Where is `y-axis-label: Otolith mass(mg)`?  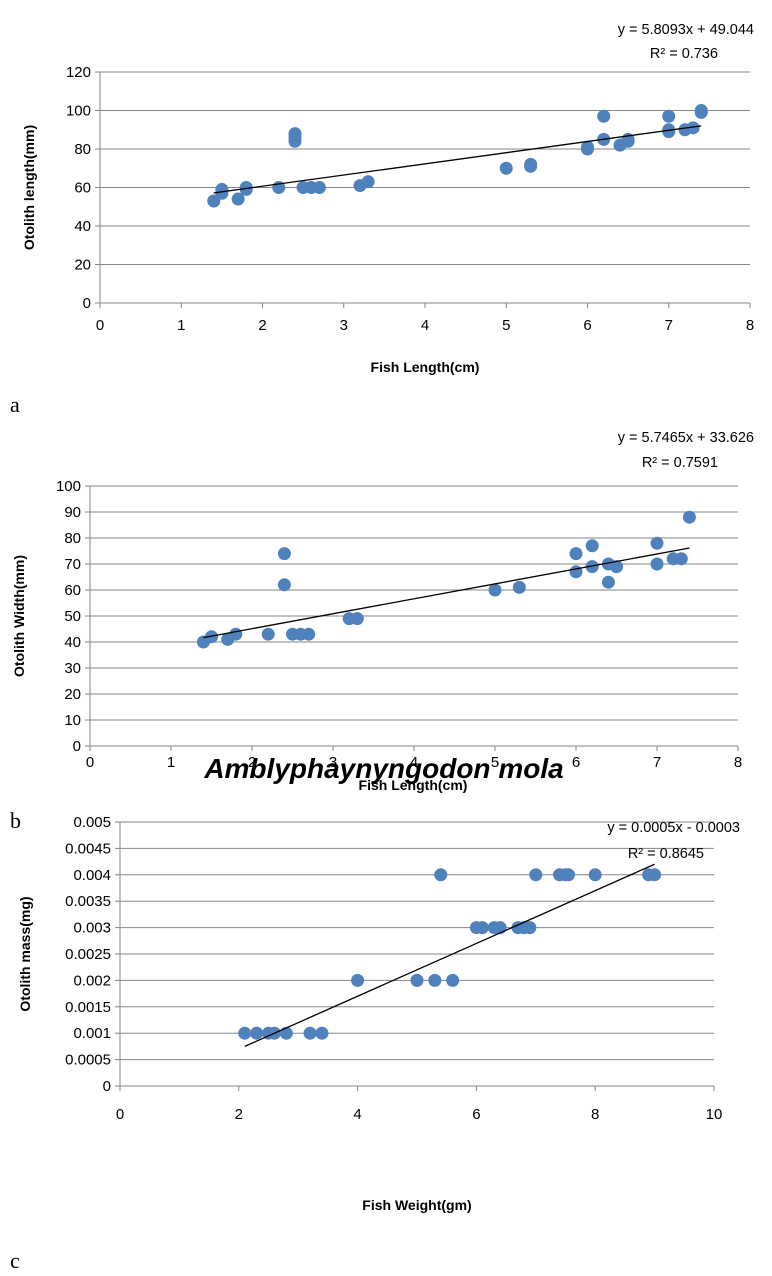
y-axis-label: Otolith mass(mg) is located at coordinates (25, 953).